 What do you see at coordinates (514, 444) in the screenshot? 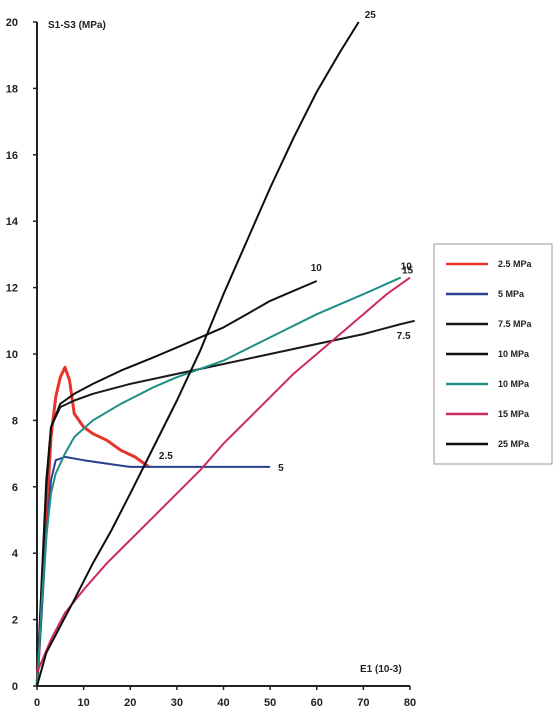
I see `legend-entry-label: 25 MPa` at bounding box center [514, 444].